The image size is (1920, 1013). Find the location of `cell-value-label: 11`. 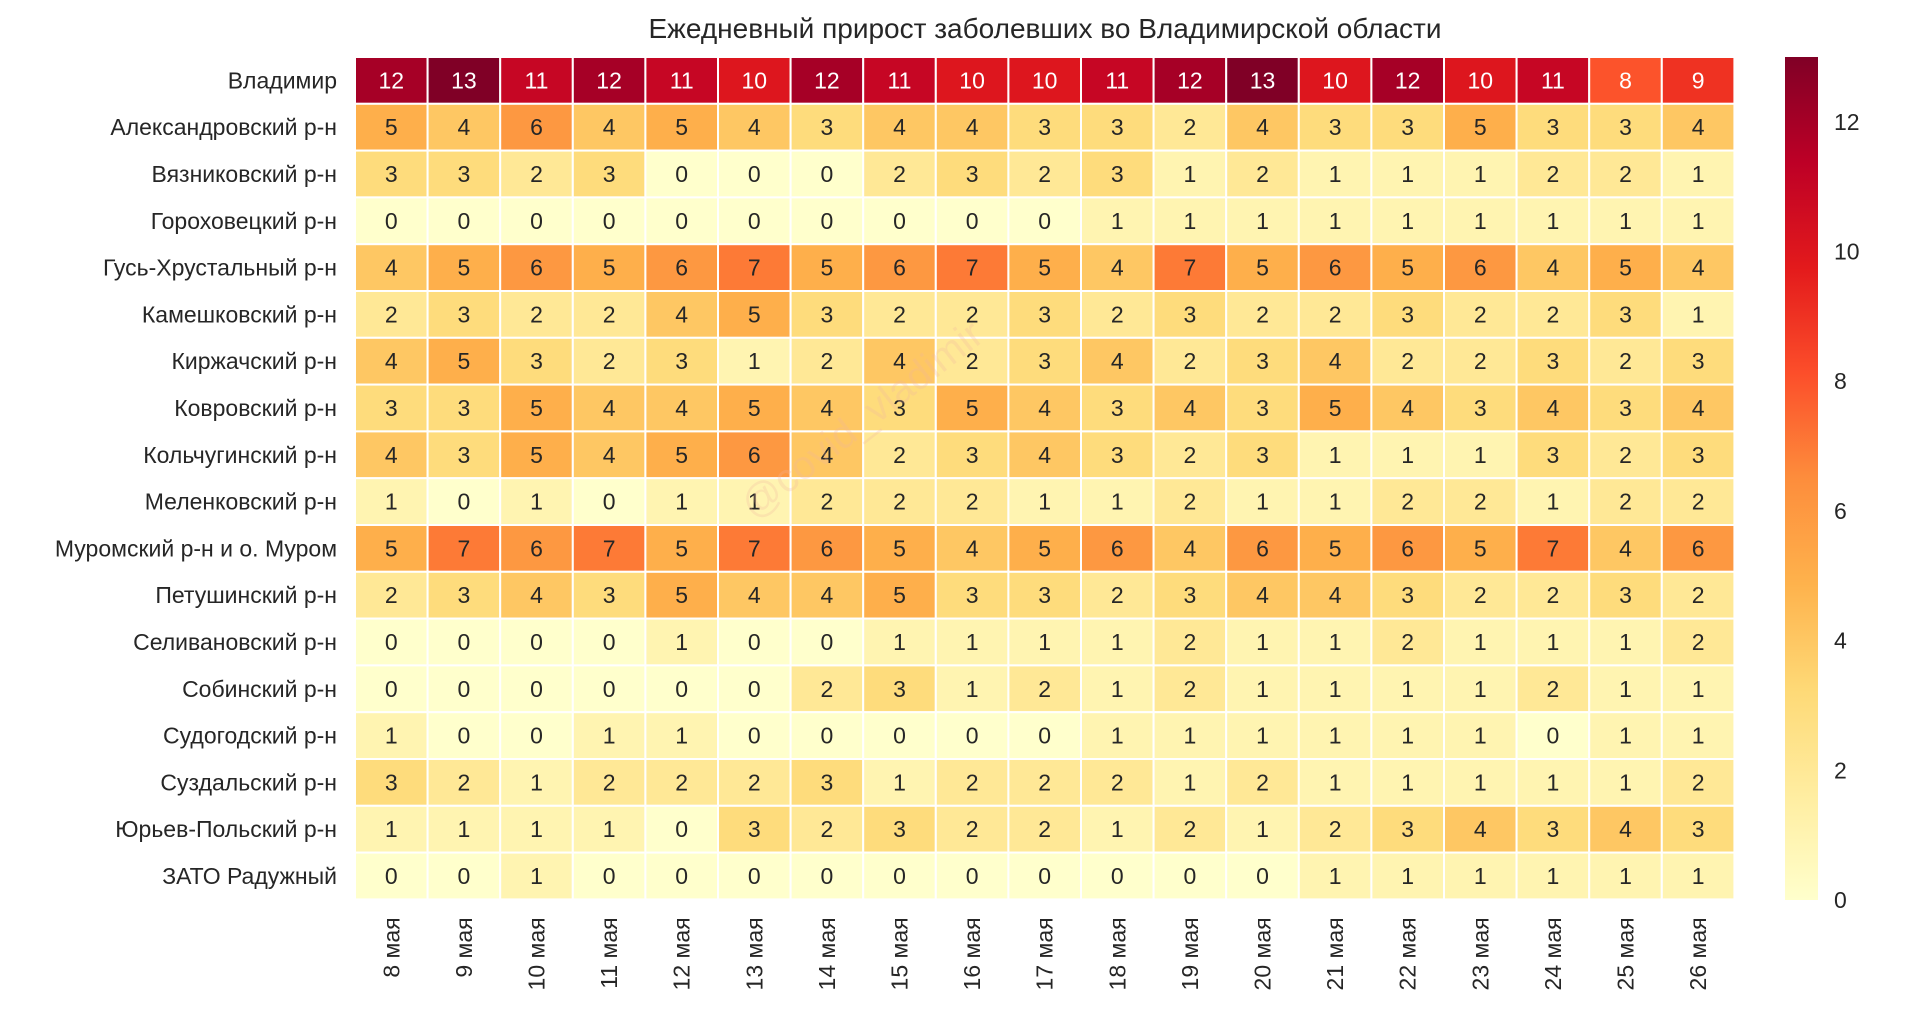

cell-value-label: 11 is located at coordinates (682, 80).